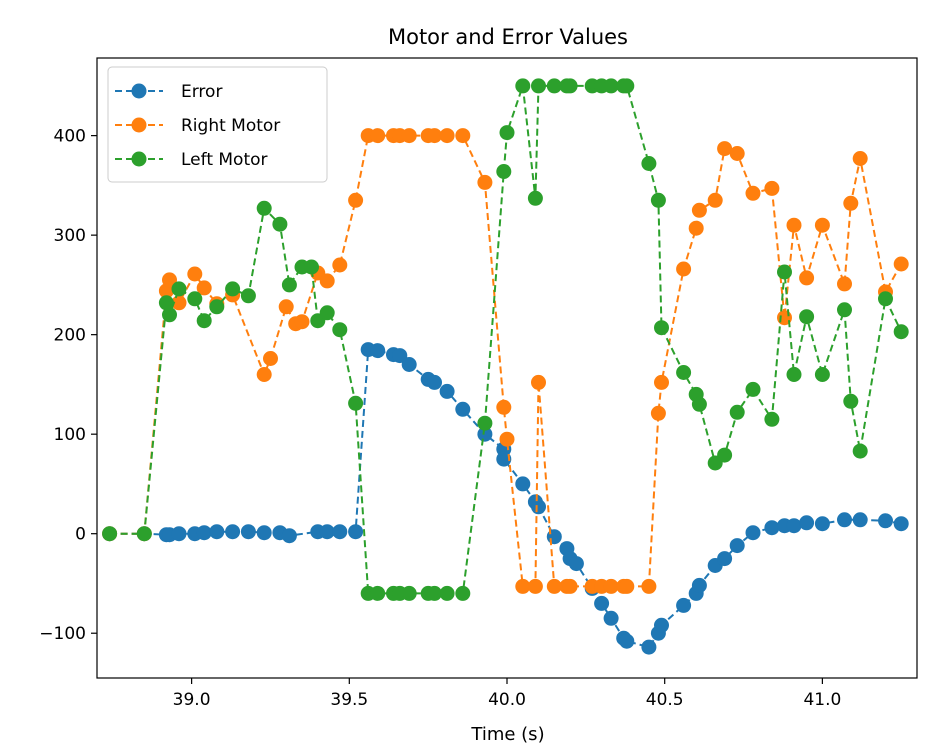  What do you see at coordinates (822, 700) in the screenshot?
I see `x-tick-label: 41.0` at bounding box center [822, 700].